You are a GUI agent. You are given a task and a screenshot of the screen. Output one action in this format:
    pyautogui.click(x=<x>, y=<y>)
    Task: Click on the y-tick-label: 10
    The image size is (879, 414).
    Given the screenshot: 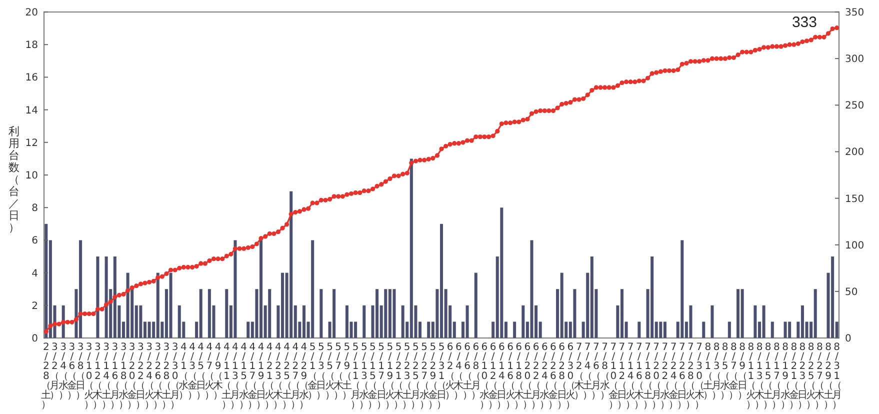 What is the action you would take?
    pyautogui.click(x=31, y=176)
    